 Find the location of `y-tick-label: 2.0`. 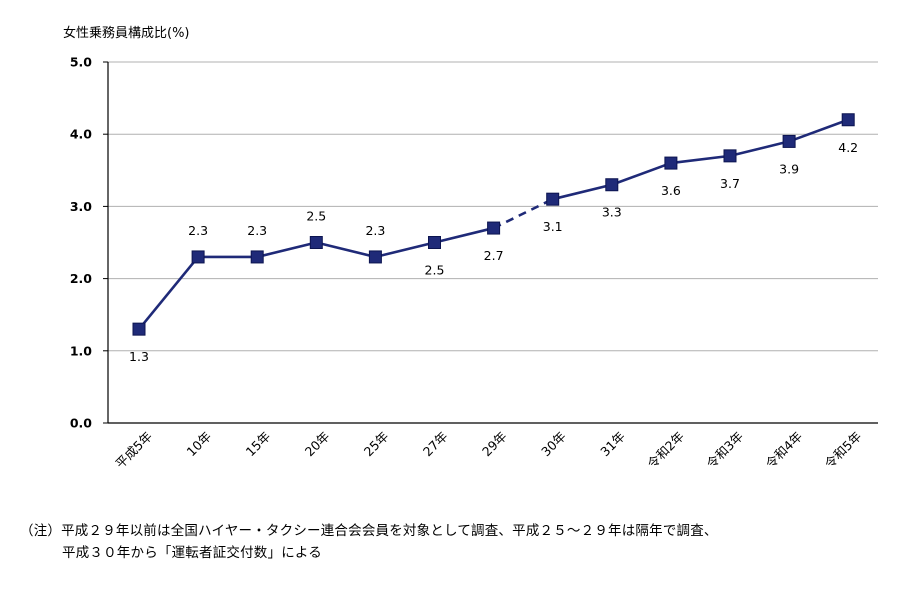

y-tick-label: 2.0 is located at coordinates (81, 278).